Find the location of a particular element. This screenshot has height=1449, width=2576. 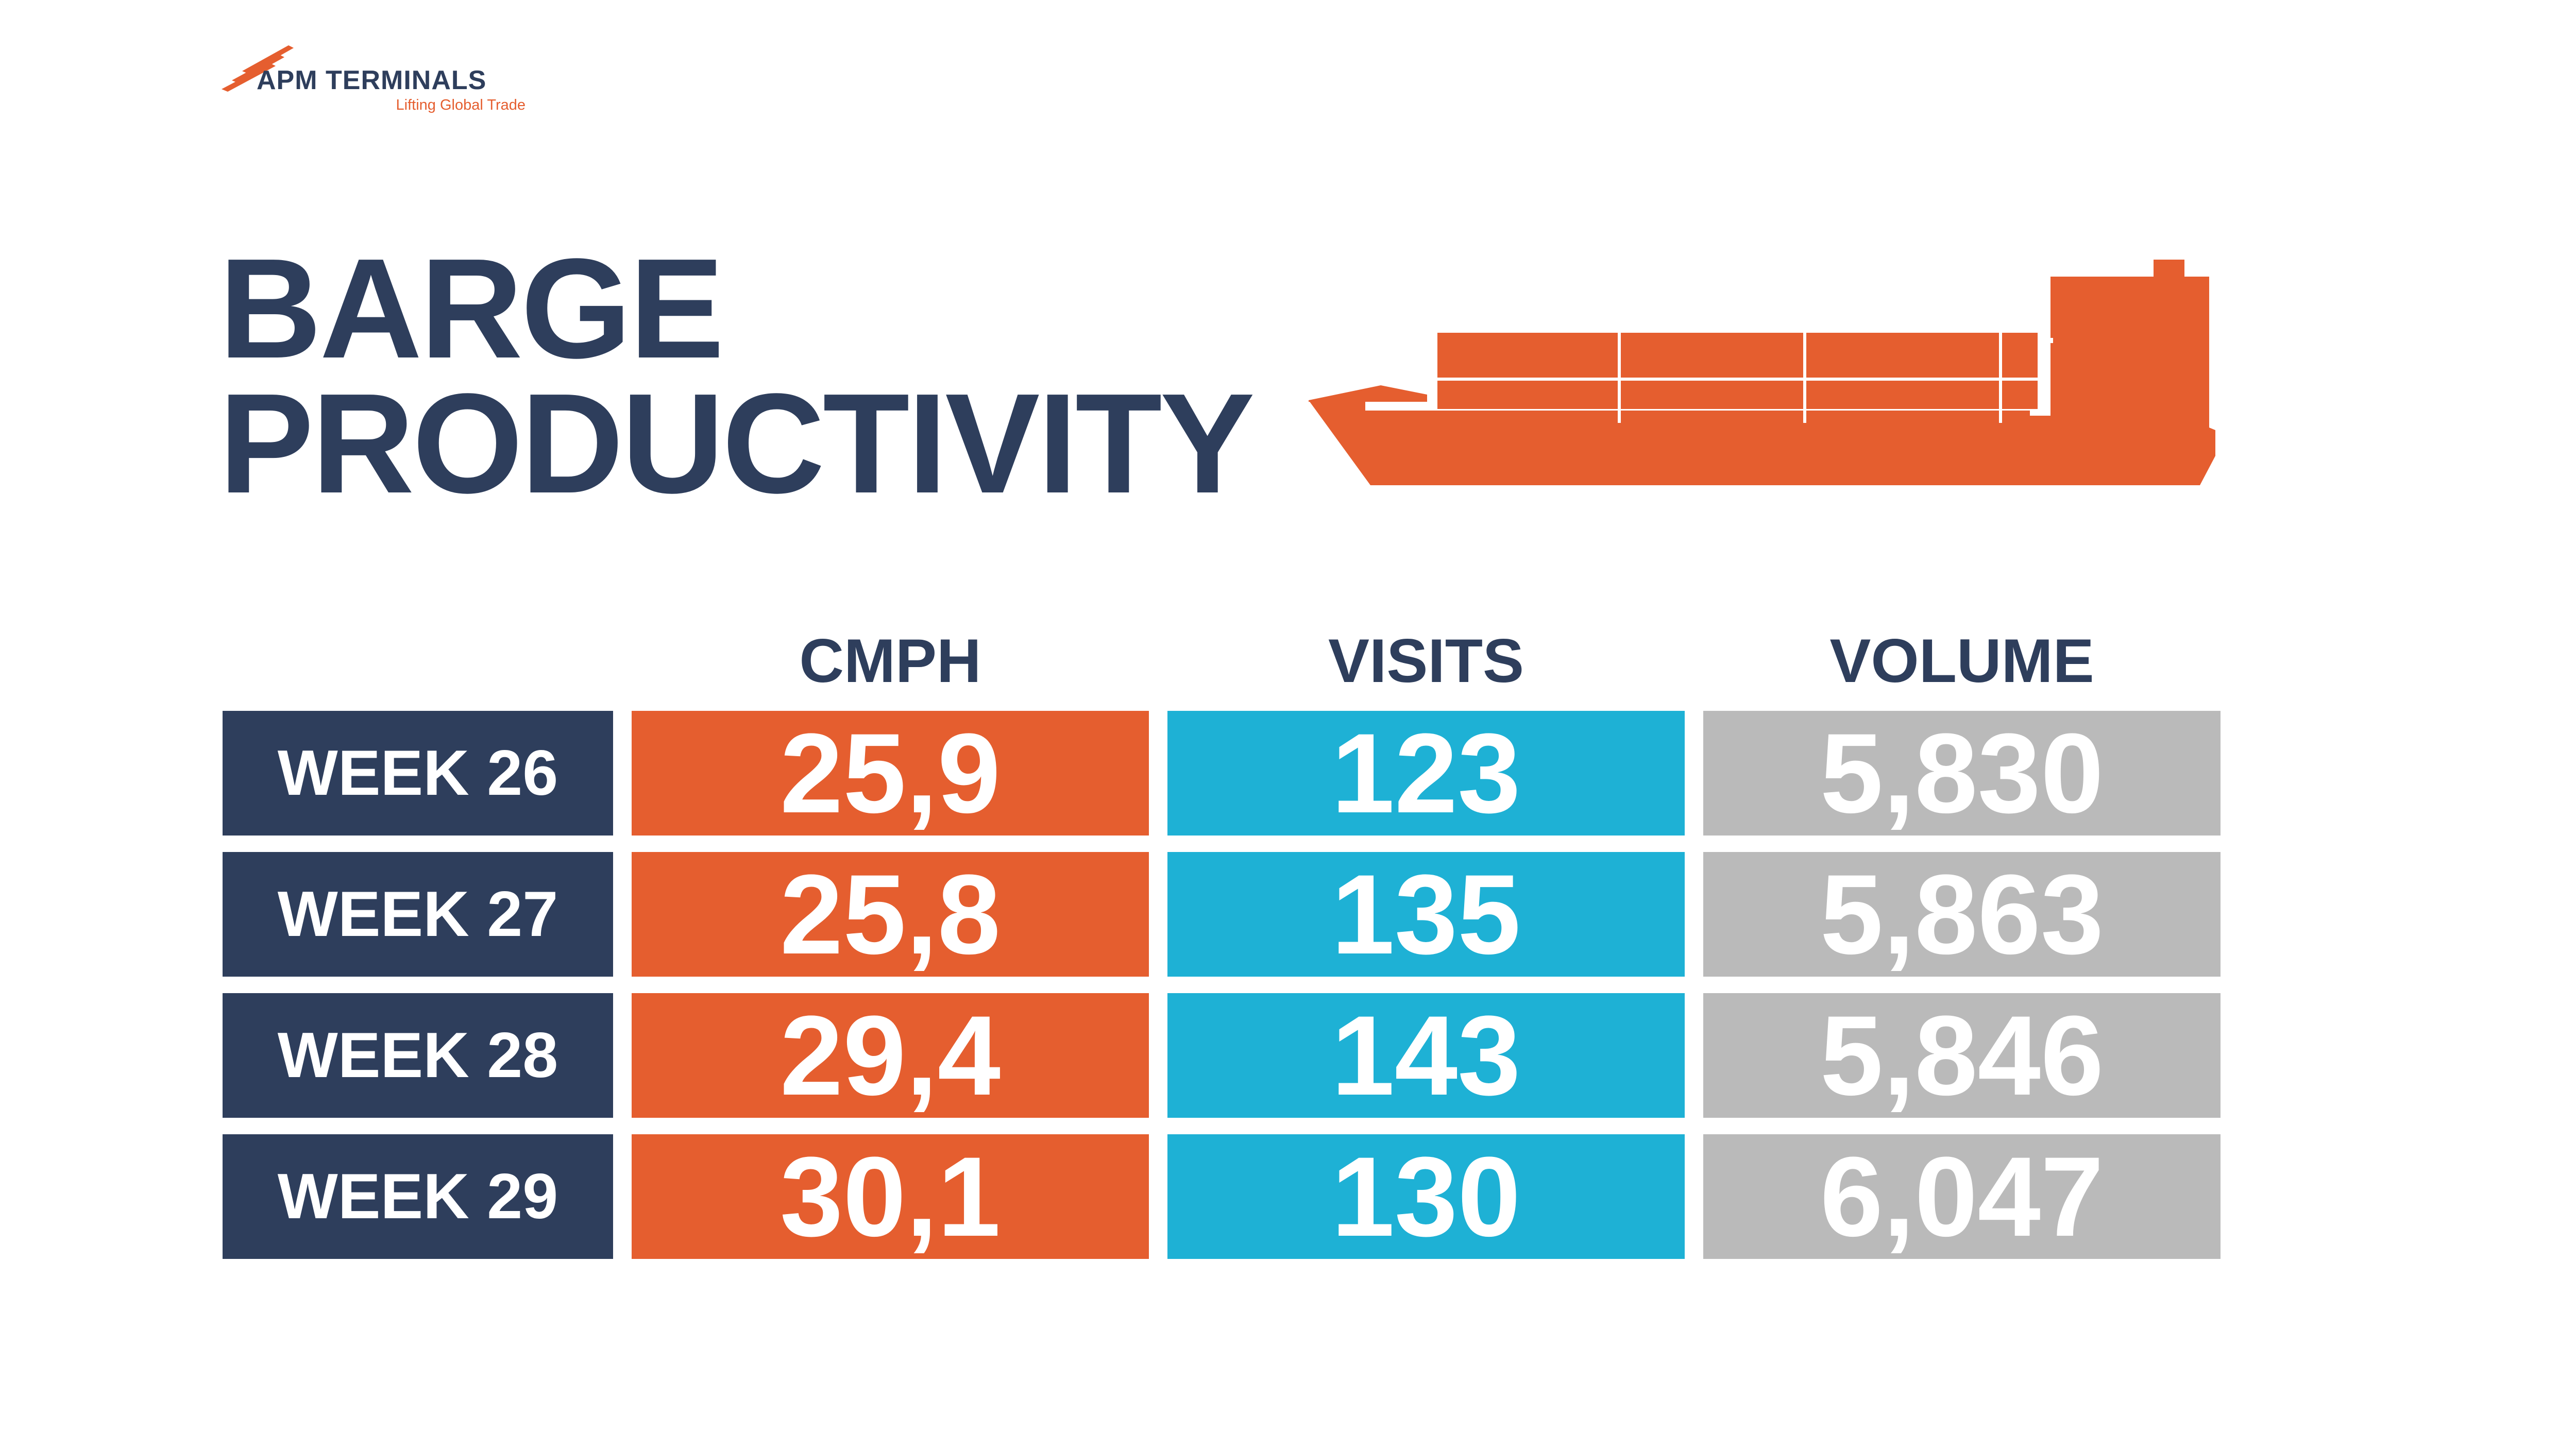

logo-name: APM TERMINALS is located at coordinates (372, 80).